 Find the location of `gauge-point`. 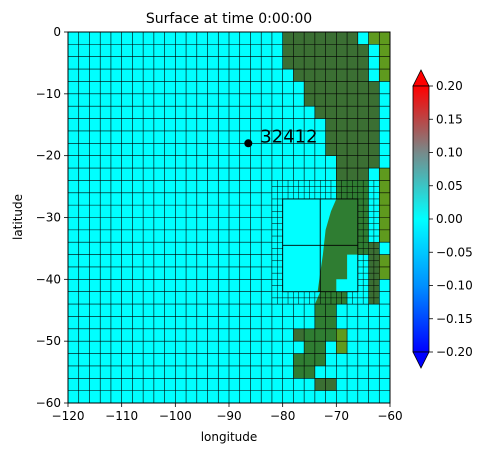

gauge-point is located at coordinates (248, 143).